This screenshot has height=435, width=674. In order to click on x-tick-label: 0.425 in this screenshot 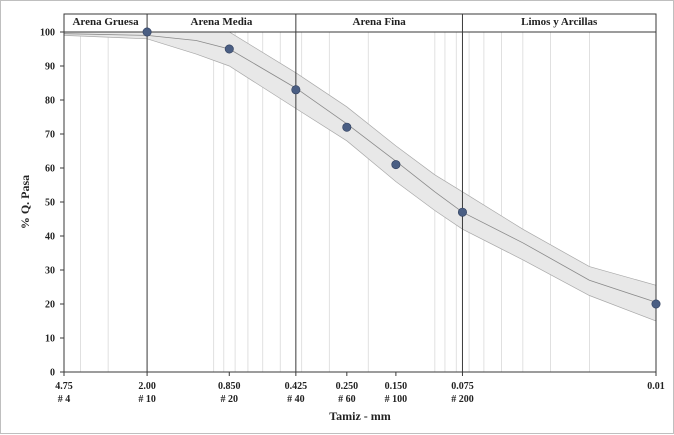, I will do `click(296, 386)`.